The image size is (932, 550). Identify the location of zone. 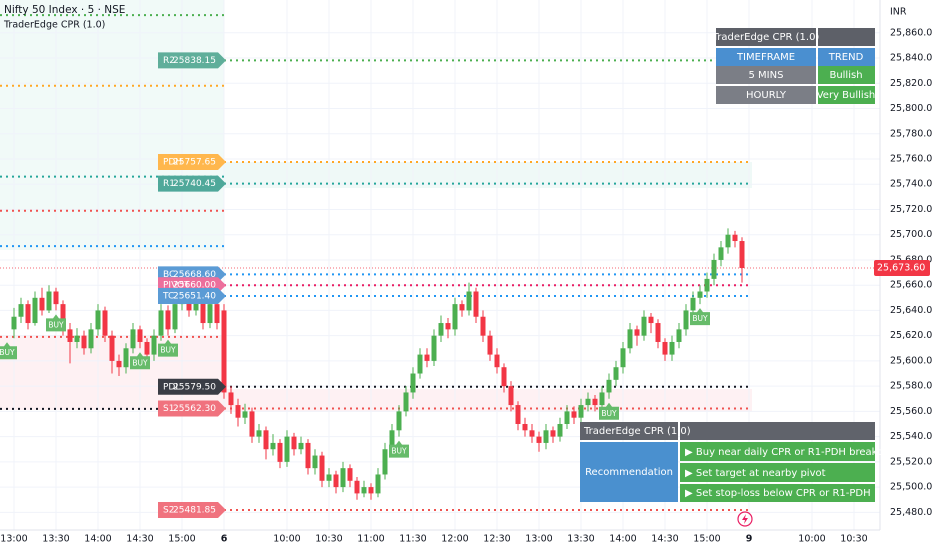
(112, 125).